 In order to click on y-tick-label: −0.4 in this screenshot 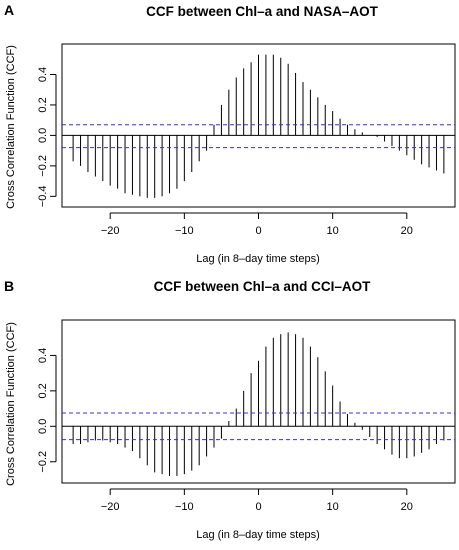, I will do `click(43, 196)`.